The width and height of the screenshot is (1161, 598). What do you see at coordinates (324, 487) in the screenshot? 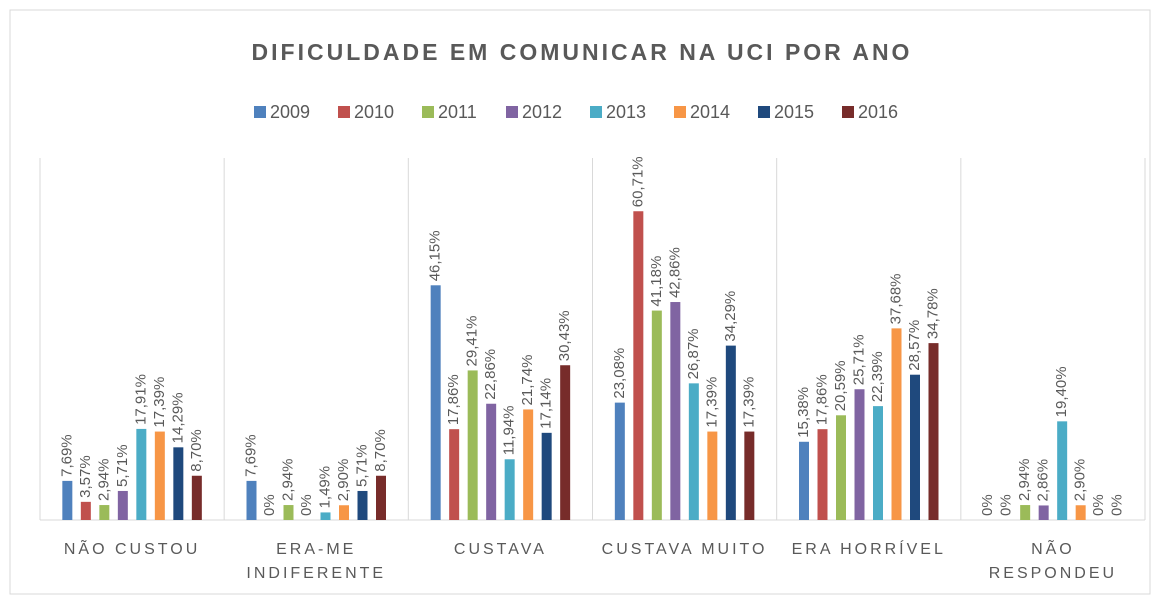
I see `data-label: 1,49%` at bounding box center [324, 487].